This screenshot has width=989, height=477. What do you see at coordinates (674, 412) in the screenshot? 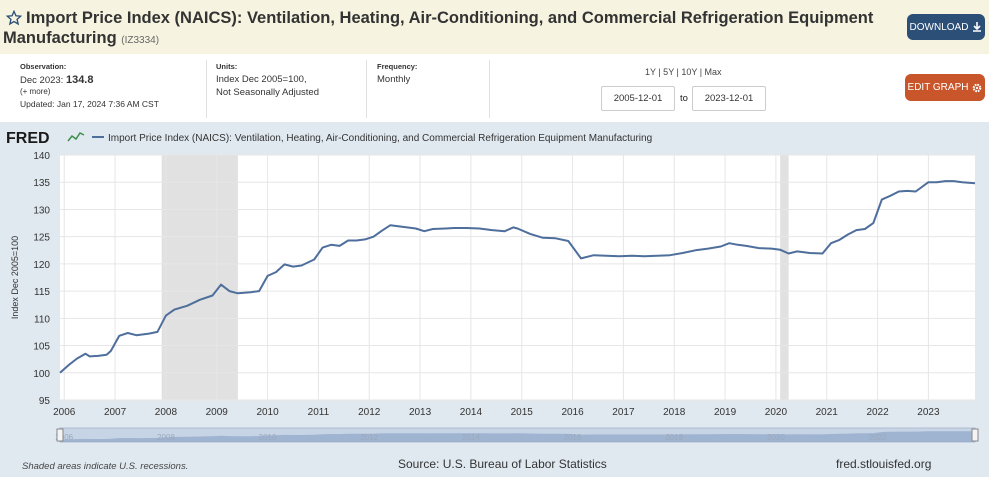
I see `x-tick-label: 2018` at bounding box center [674, 412].